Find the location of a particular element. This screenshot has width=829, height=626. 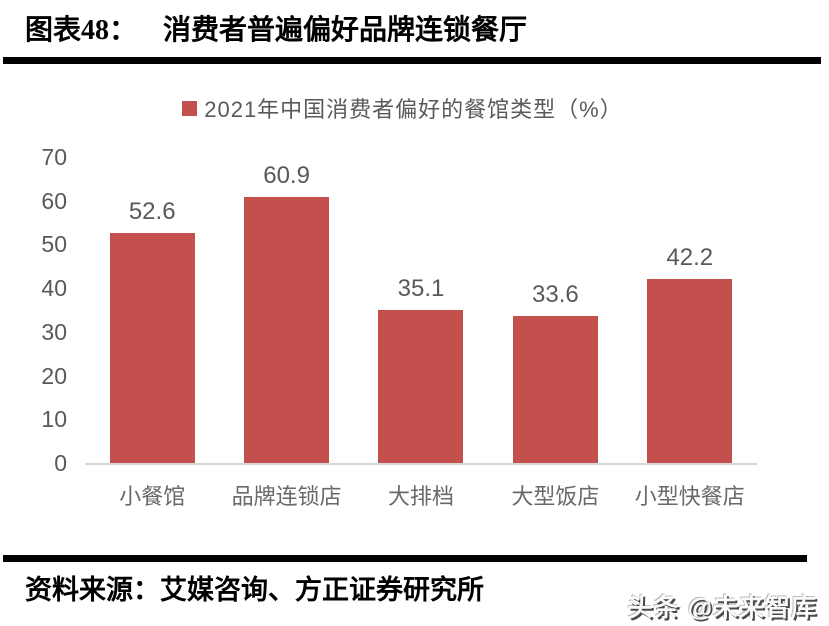

y-axis-tick-label: 60 is located at coordinates (54, 200).